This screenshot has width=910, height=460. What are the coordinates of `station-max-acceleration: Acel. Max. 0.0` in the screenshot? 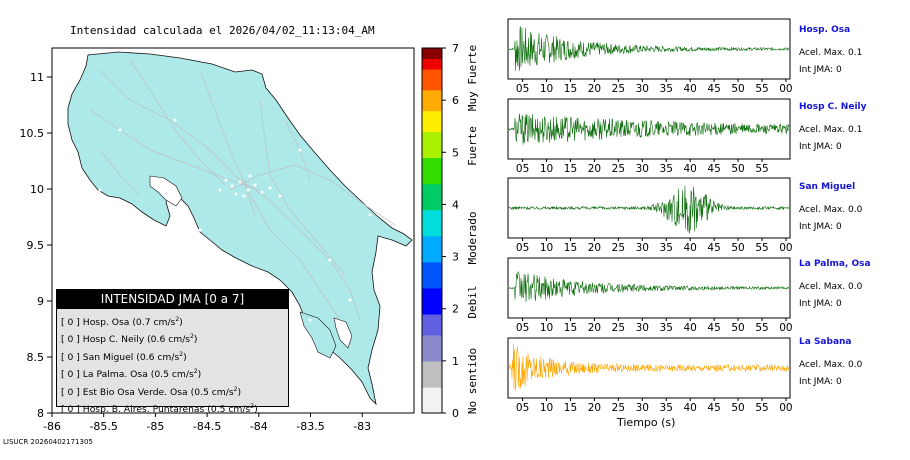 It's located at (831, 287).